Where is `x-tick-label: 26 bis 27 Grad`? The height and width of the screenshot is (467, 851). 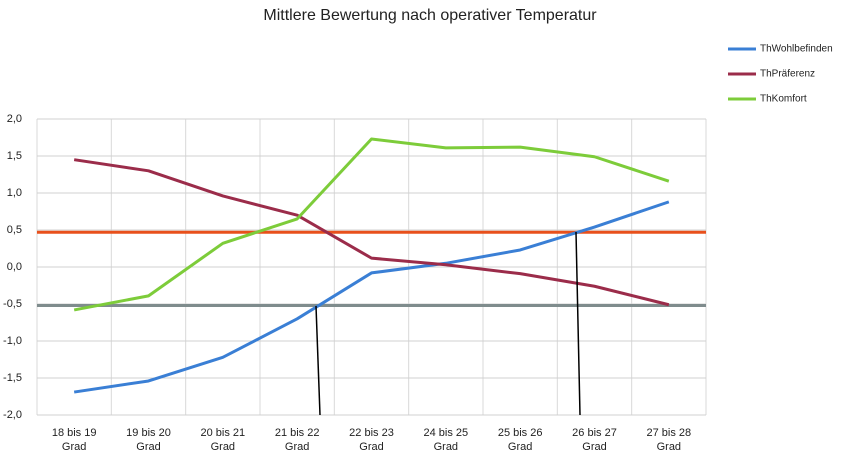 x-tick-label: 26 bis 27 Grad is located at coordinates (594, 440).